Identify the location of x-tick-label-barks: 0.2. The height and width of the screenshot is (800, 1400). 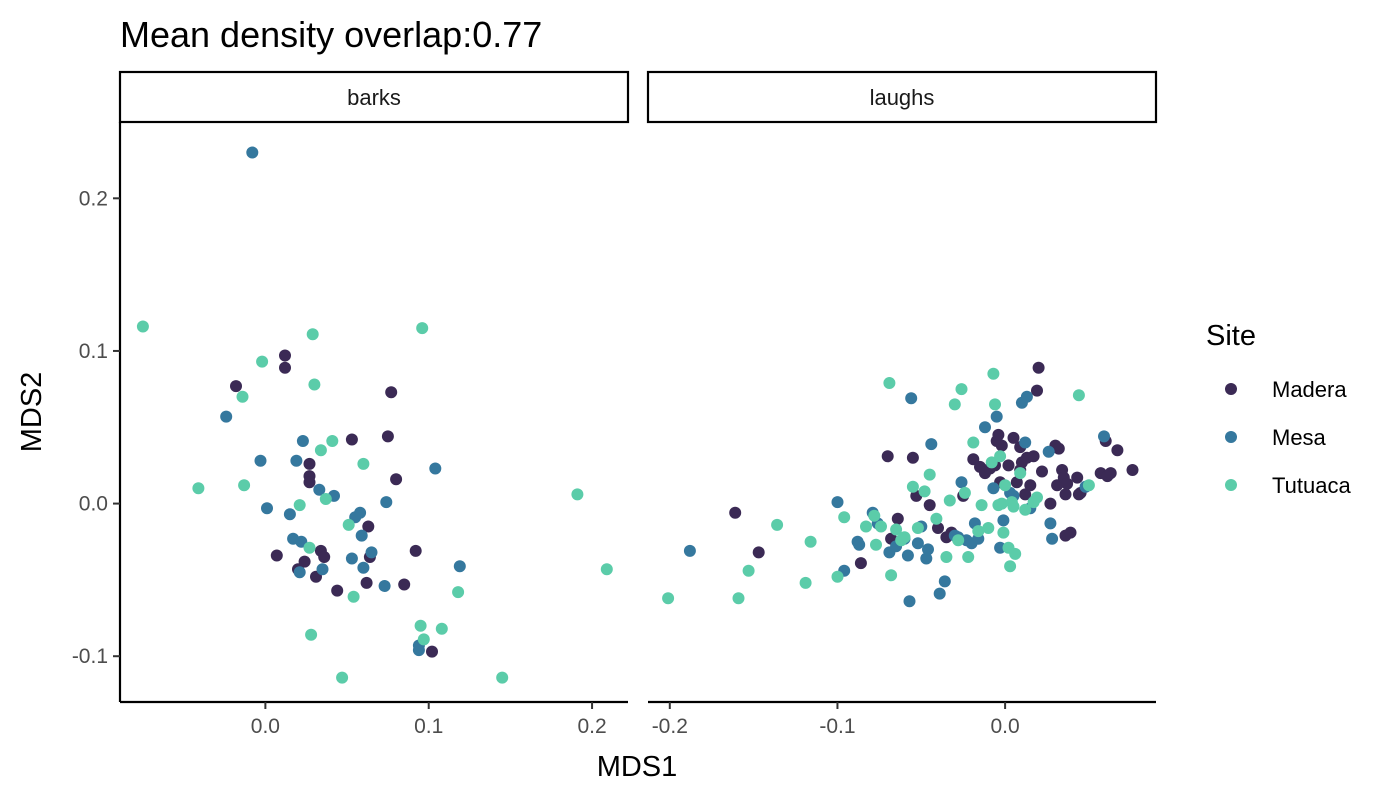
(591, 726).